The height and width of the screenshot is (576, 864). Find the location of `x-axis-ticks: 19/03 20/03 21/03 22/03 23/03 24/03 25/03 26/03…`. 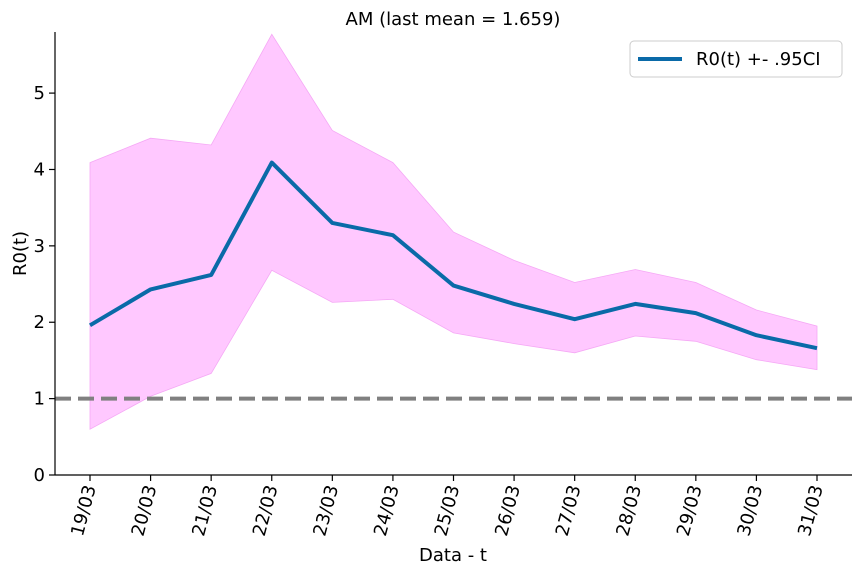

x-axis-ticks: 19/03 20/03 21/03 22/03 23/03 24/03 25/03 26/03… is located at coordinates (447, 506).